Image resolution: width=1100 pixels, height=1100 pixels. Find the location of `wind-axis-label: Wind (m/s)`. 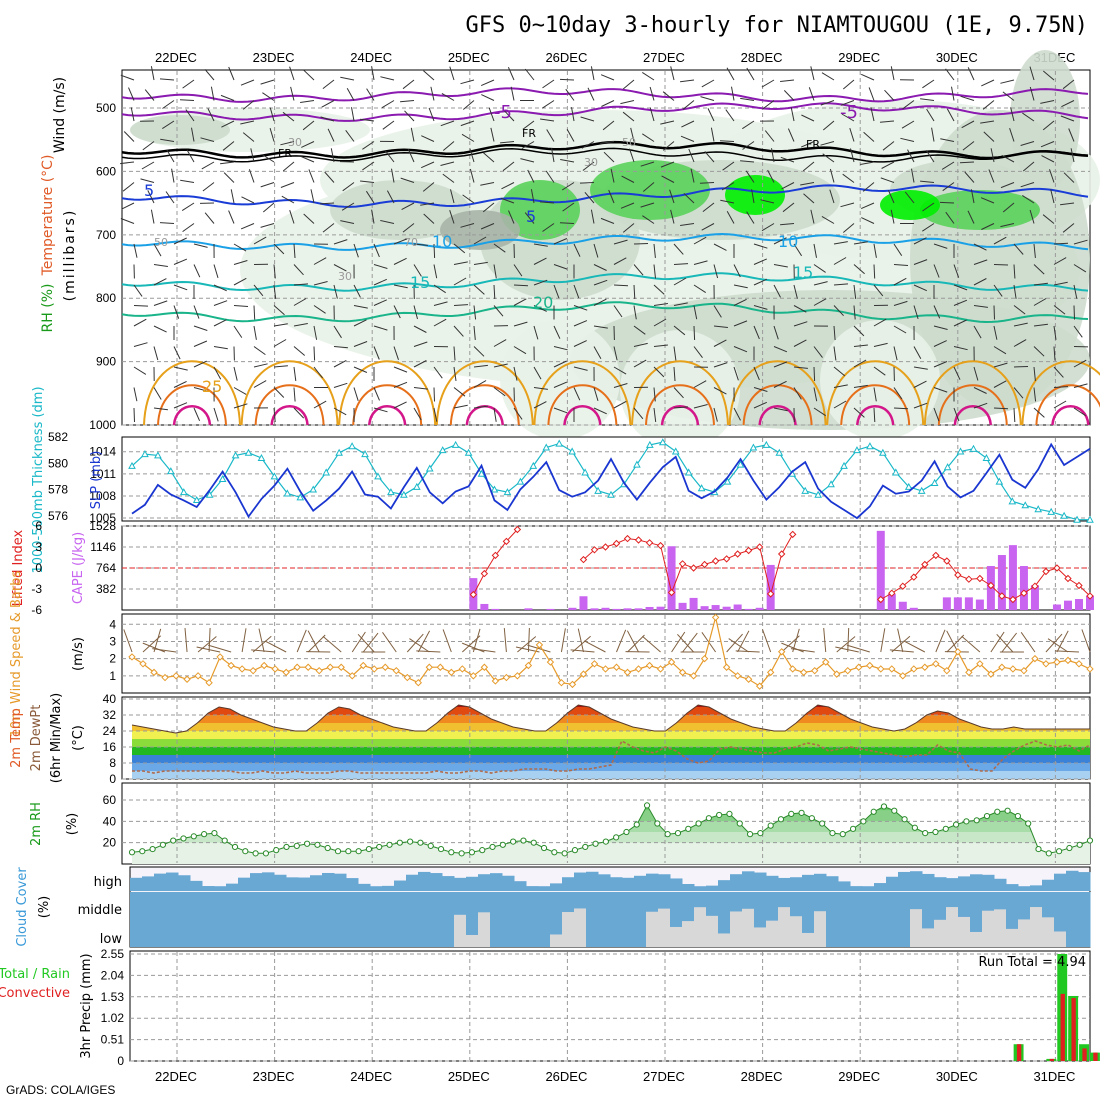

wind-axis-label: Wind (m/s) is located at coordinates (60, 115).